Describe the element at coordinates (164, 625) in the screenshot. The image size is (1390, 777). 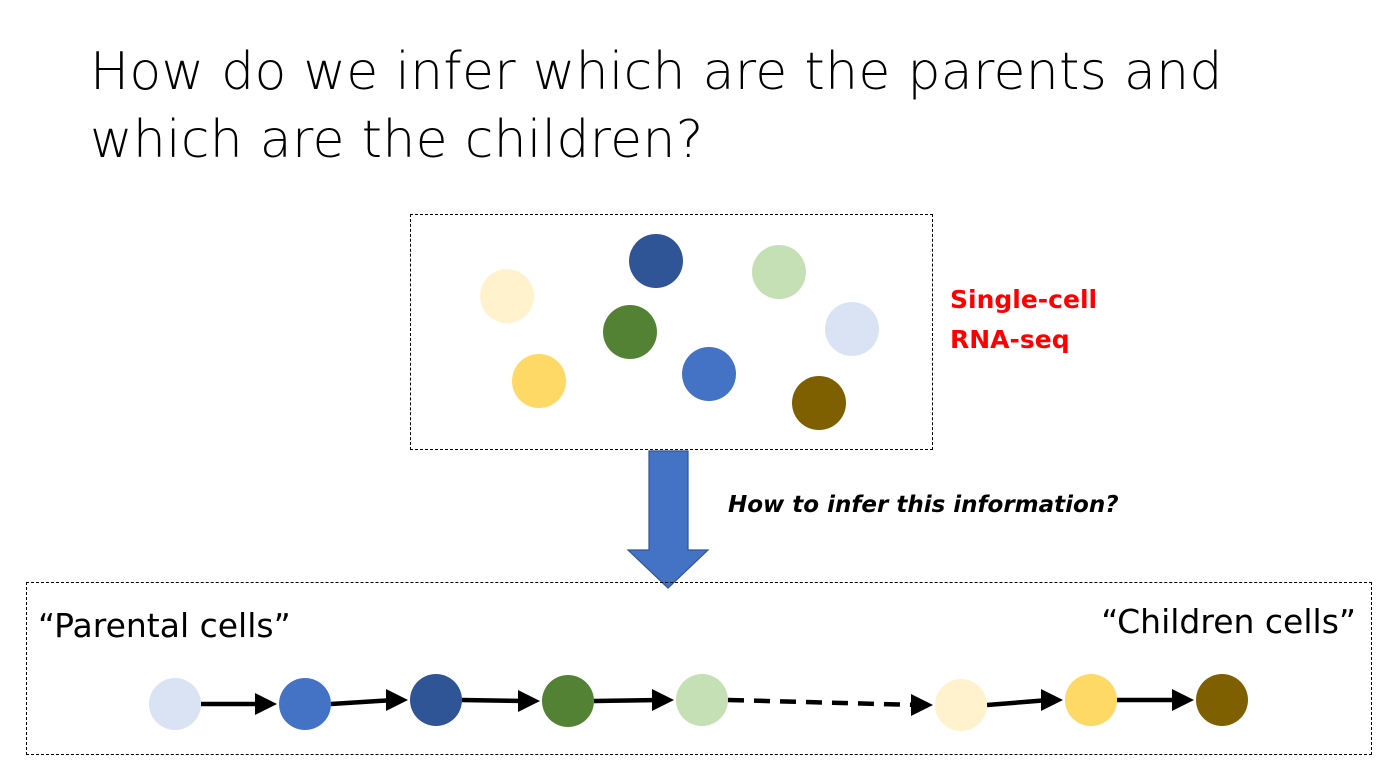
I see `parental-cells-label: “Parental cells”` at that location.